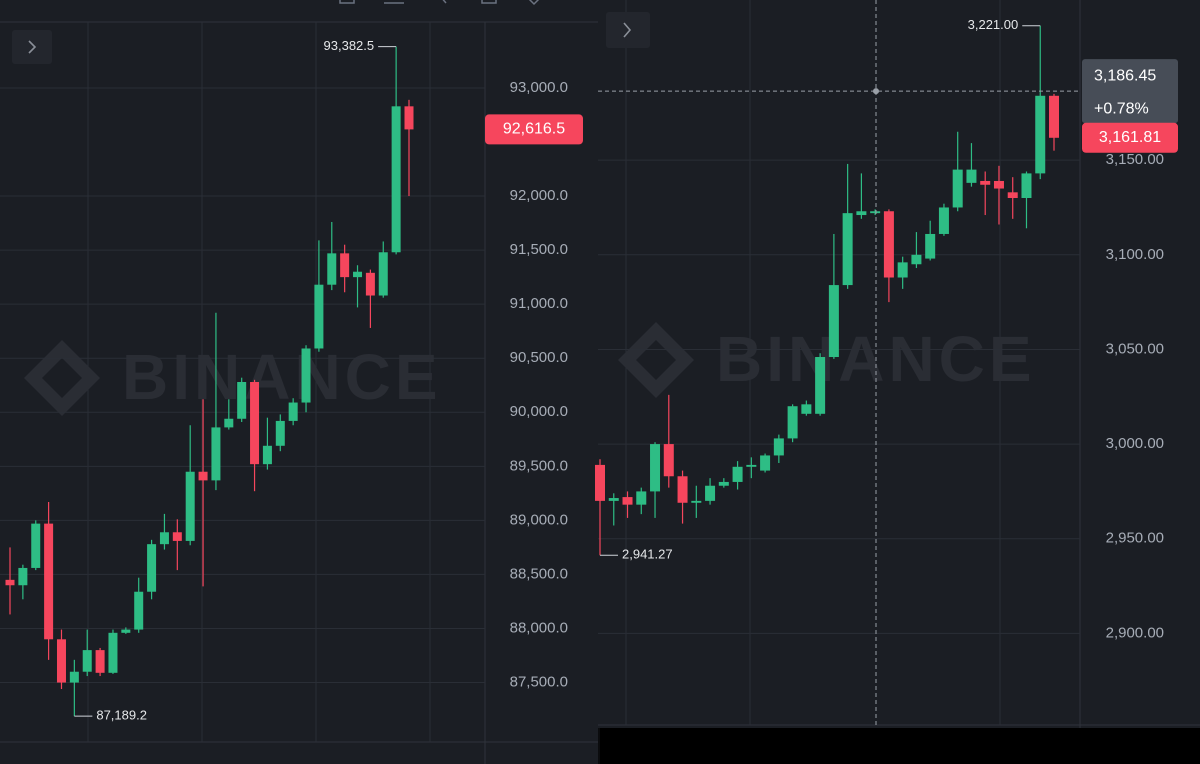 Image resolution: width=1200 pixels, height=764 pixels. Describe the element at coordinates (349, 45) in the screenshot. I see `high-label: 93,382.5` at that location.